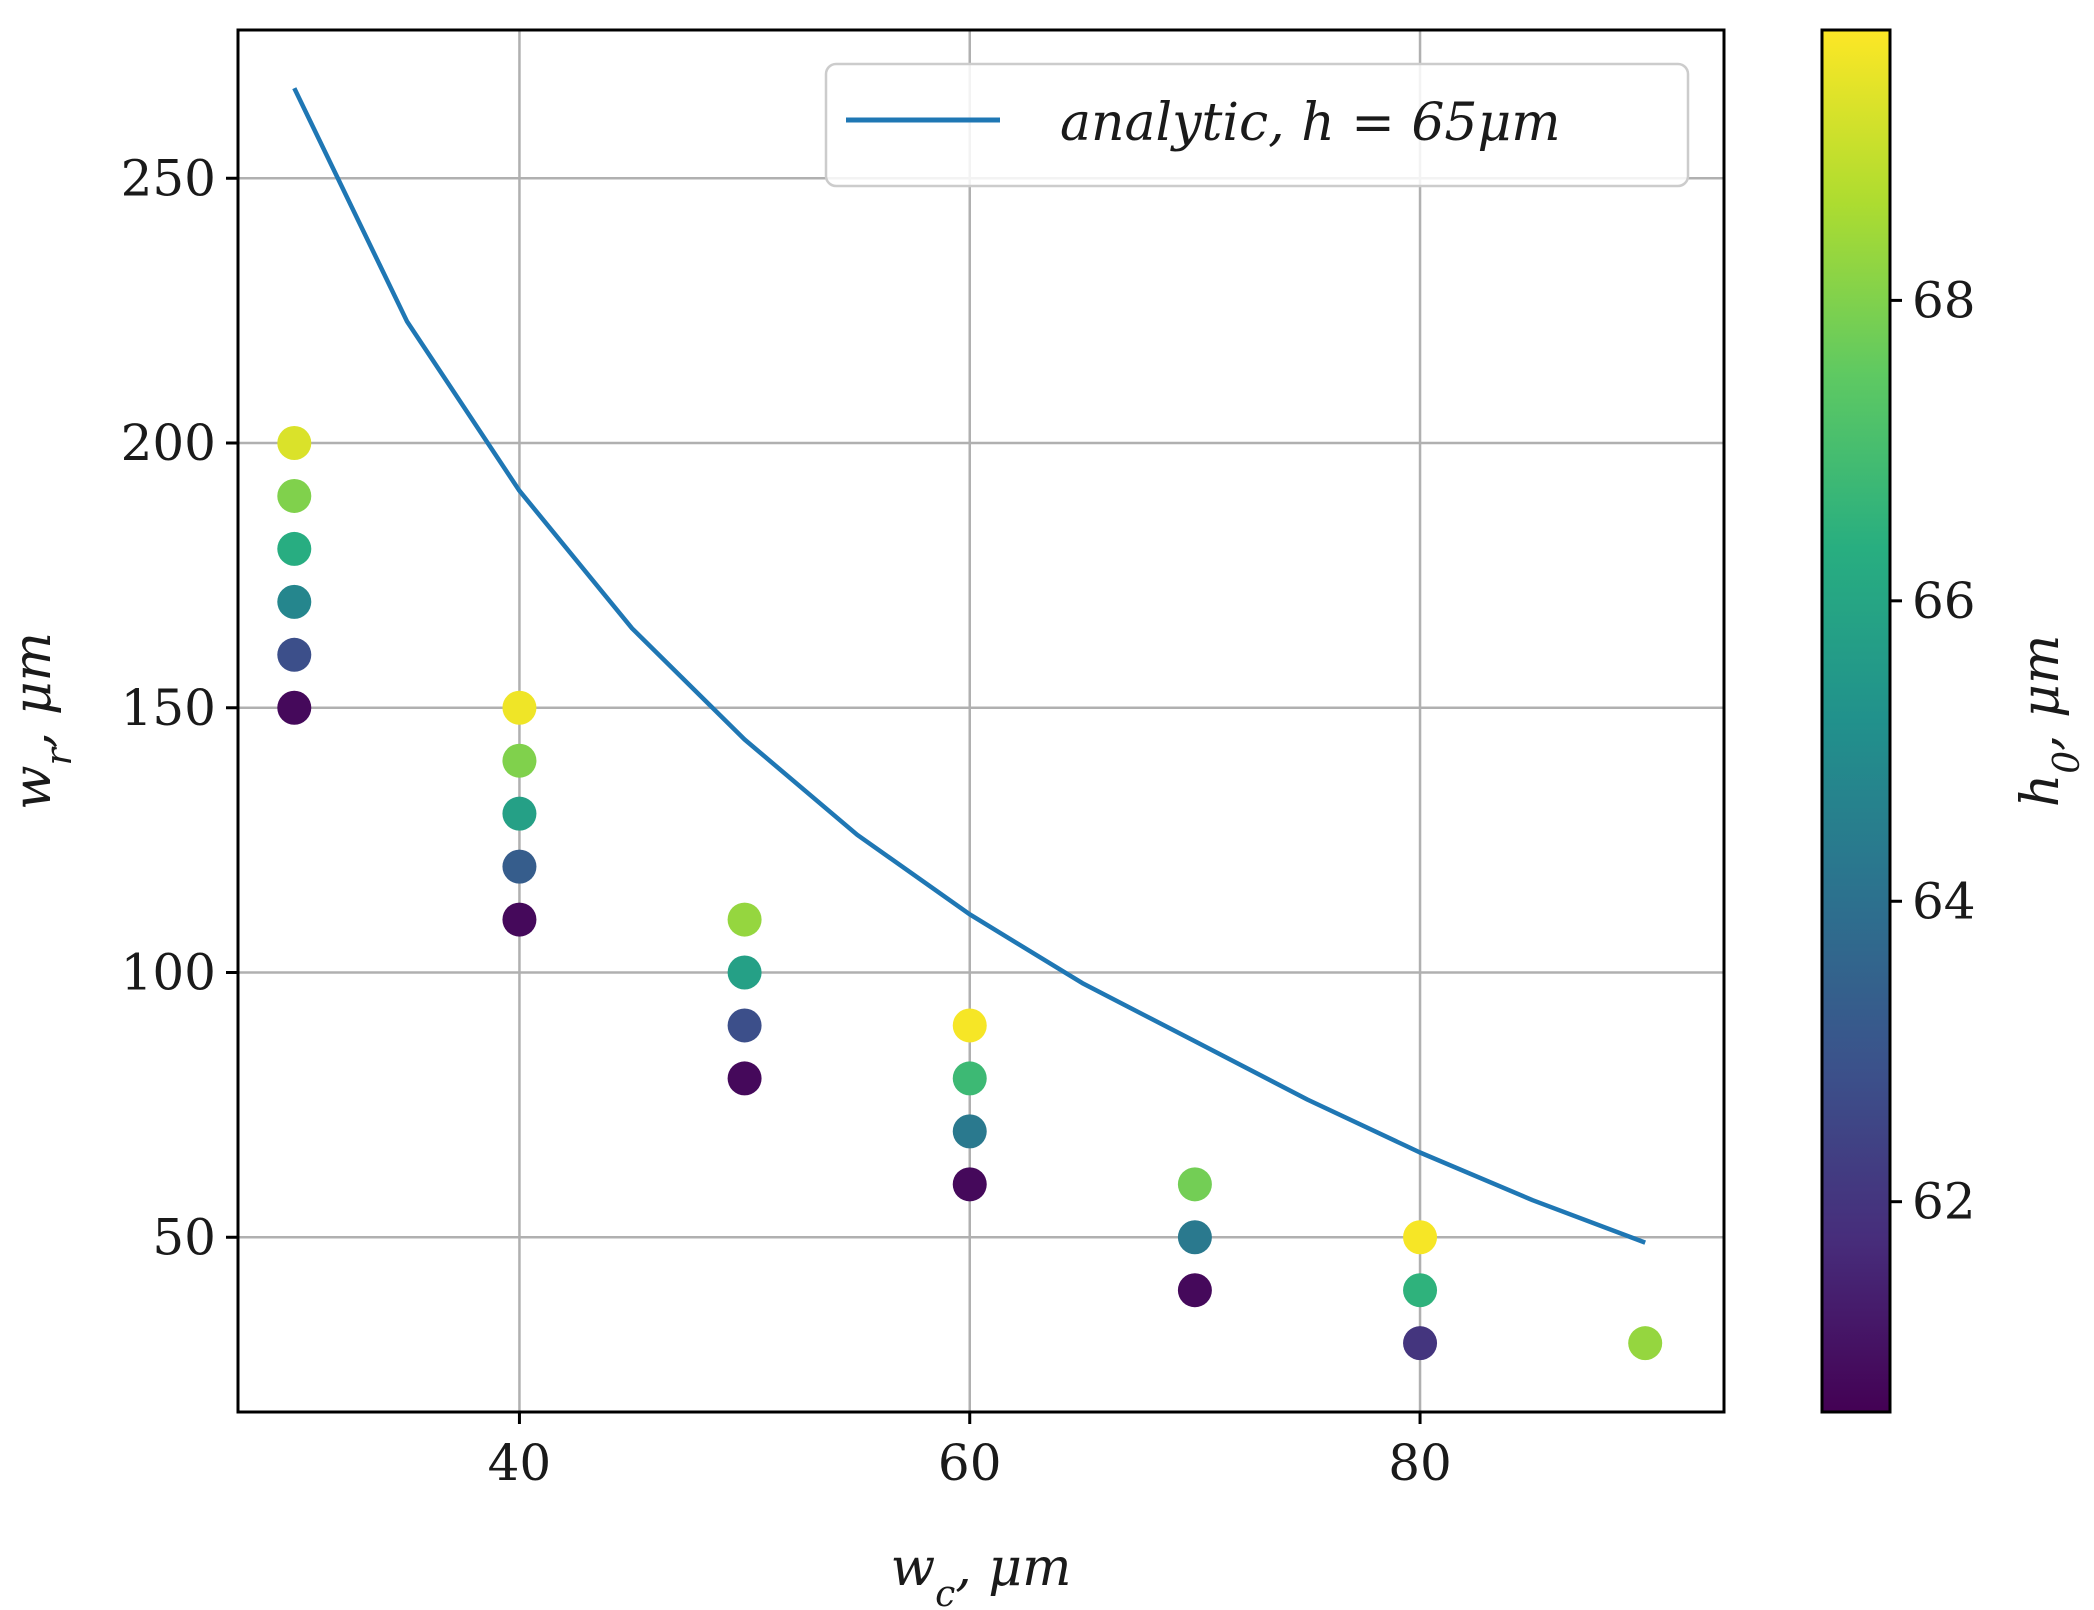 The width and height of the screenshot is (2094, 1610). I want to click on legend: analytic, h = 65μm, so click(1257, 125).